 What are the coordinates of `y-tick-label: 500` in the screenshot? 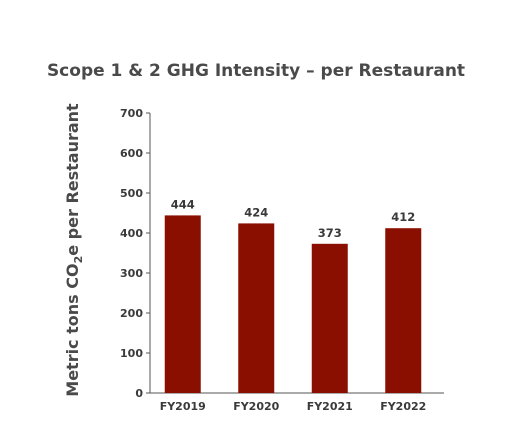 It's located at (131, 193).